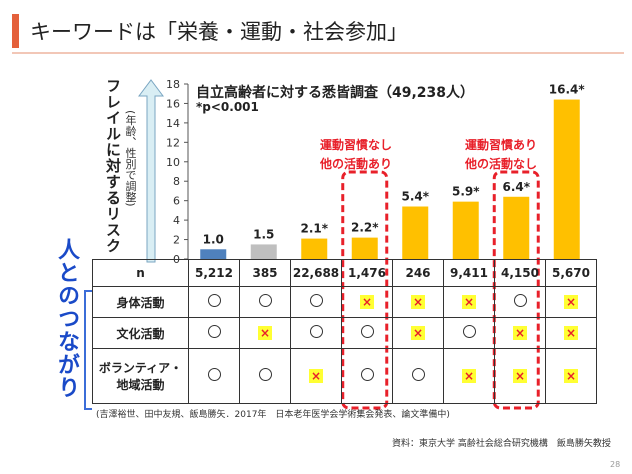 This screenshot has height=474, width=632. What do you see at coordinates (356, 145) in the screenshot?
I see `annotation-line: 運動習慣なし` at bounding box center [356, 145].